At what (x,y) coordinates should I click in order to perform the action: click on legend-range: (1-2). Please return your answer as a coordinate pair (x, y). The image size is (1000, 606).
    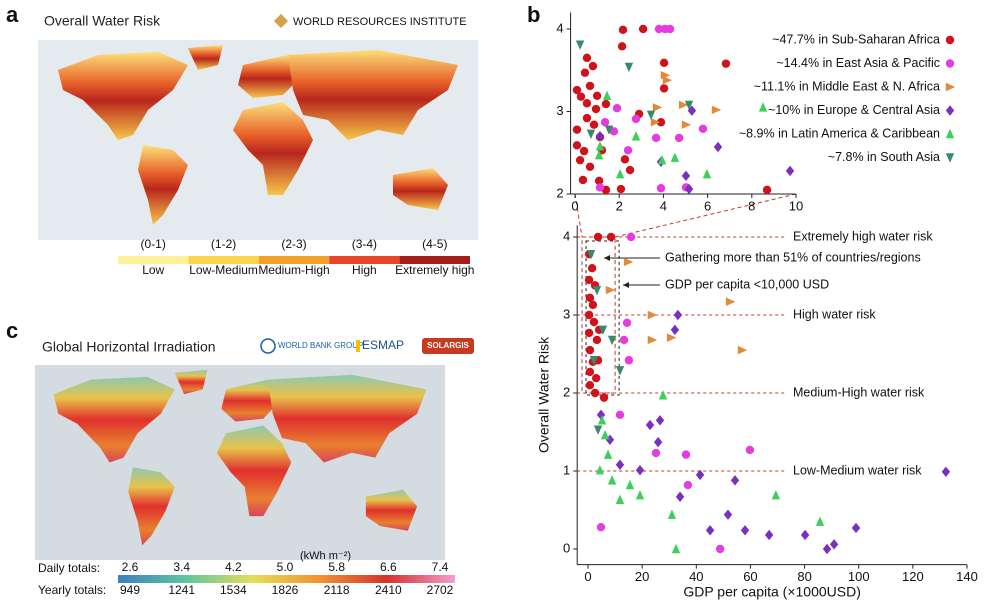
    Looking at the image, I should click on (223, 244).